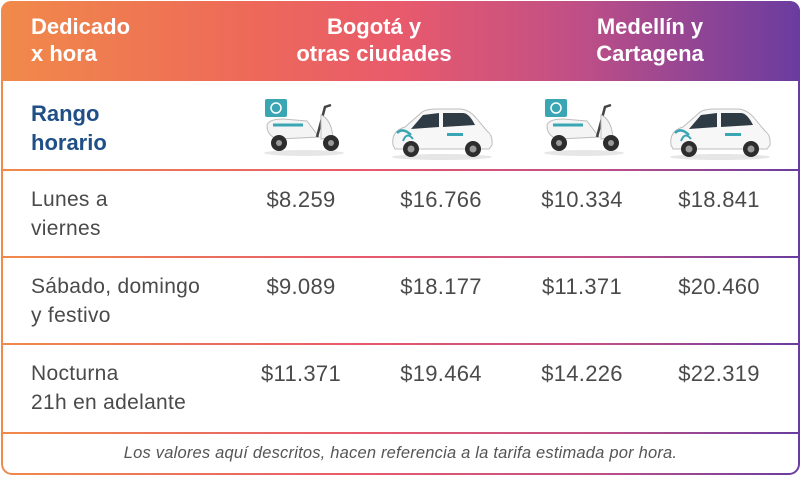 This screenshot has height=477, width=801. What do you see at coordinates (582, 373) in the screenshot?
I see `price-cell: $14.226` at bounding box center [582, 373].